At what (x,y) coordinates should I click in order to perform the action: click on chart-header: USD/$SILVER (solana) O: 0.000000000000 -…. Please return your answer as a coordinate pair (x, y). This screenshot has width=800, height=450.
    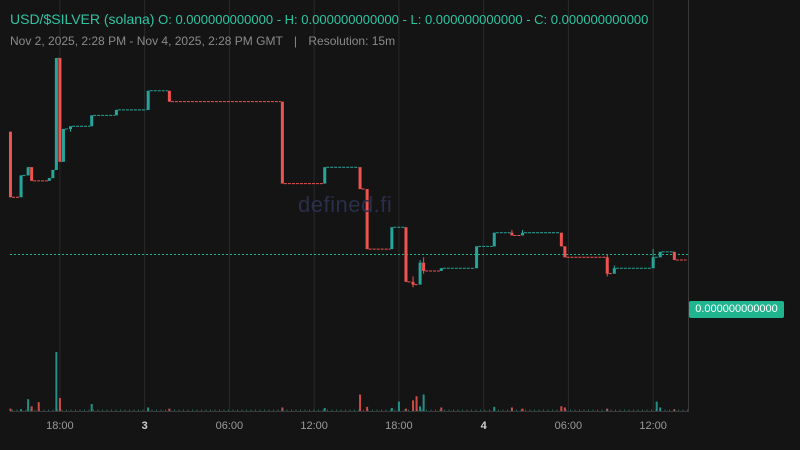
    Looking at the image, I should click on (329, 29).